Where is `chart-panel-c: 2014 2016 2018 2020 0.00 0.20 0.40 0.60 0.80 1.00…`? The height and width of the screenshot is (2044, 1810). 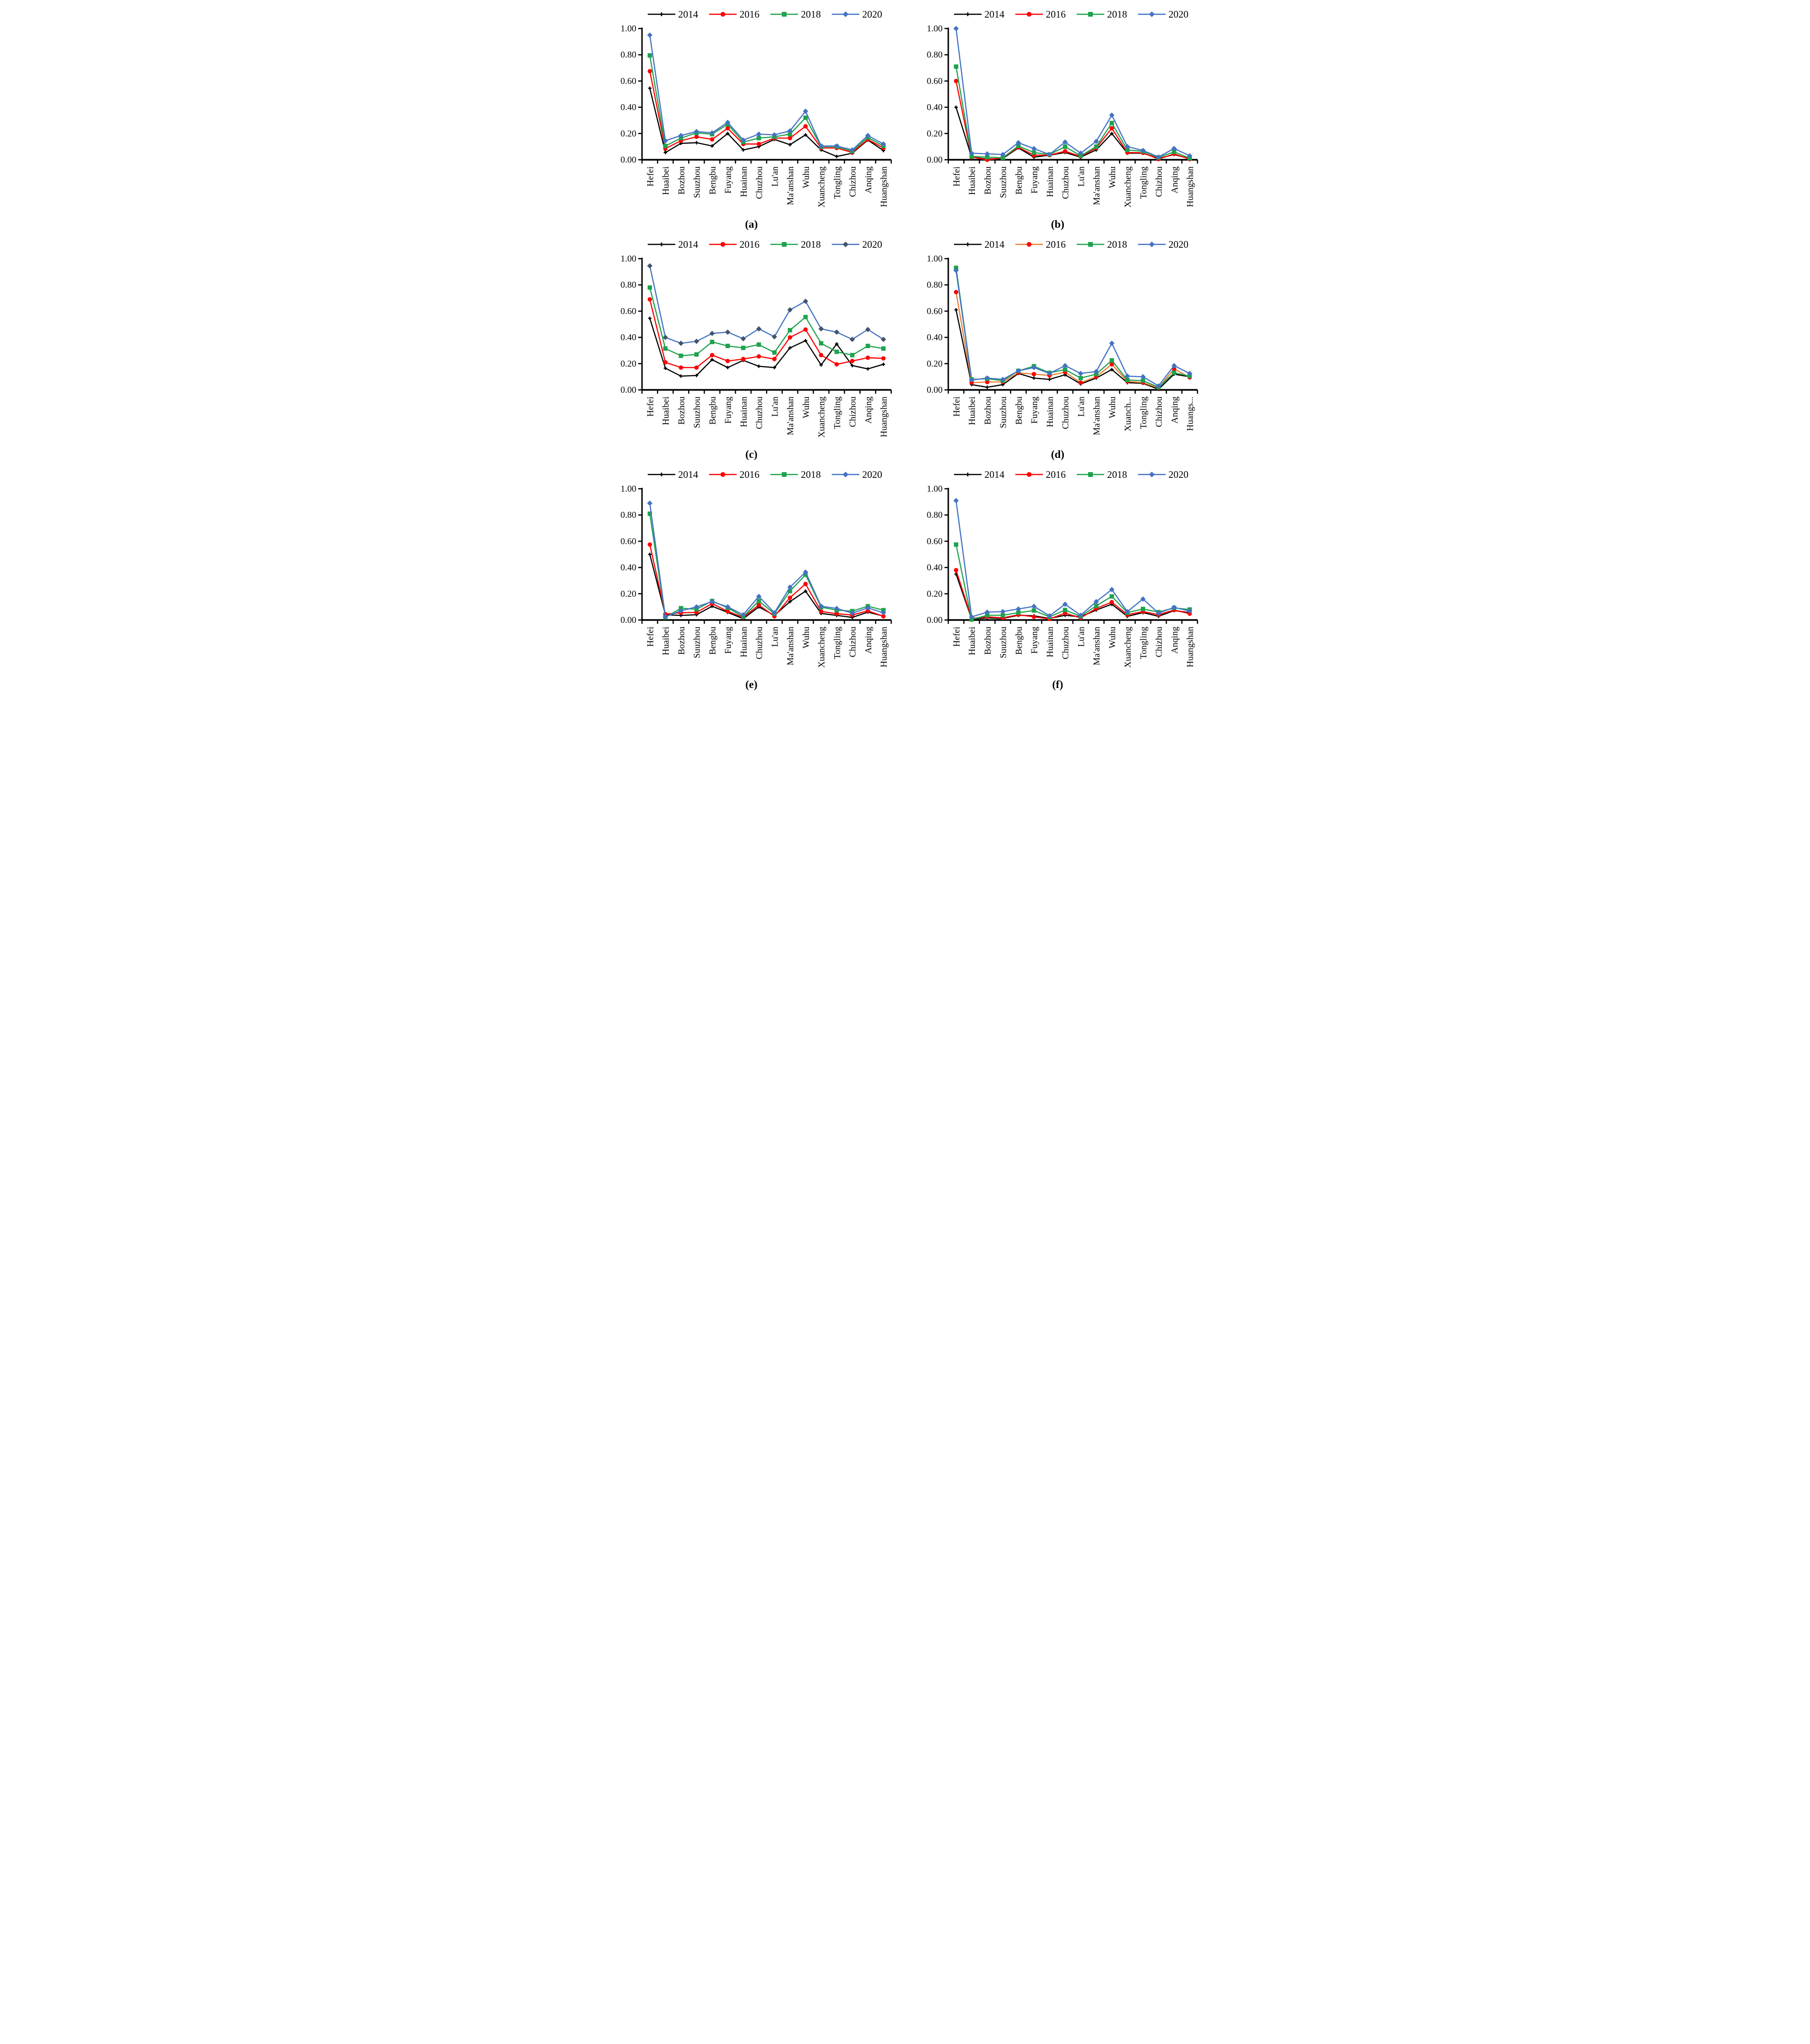 chart-panel-c: 2014 2016 2018 2020 0.00 0.20 0.40 0.60 0.80 1.00… is located at coordinates (751, 347).